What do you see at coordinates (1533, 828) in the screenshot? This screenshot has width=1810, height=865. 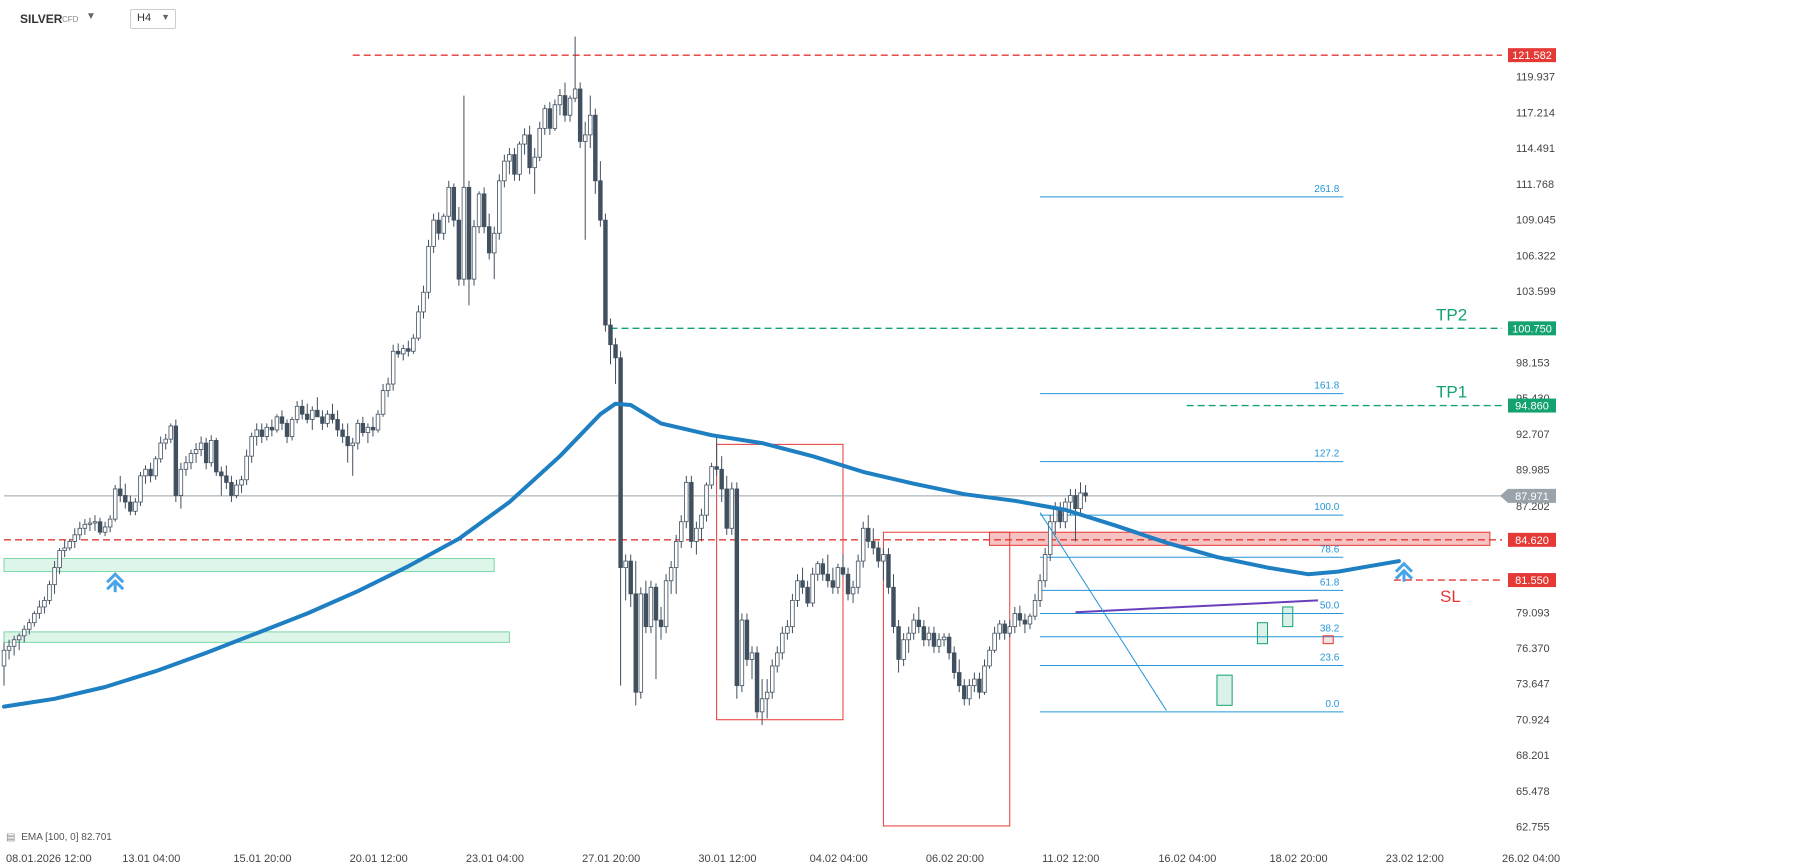 I see `y-tick-label: 62.755` at bounding box center [1533, 828].